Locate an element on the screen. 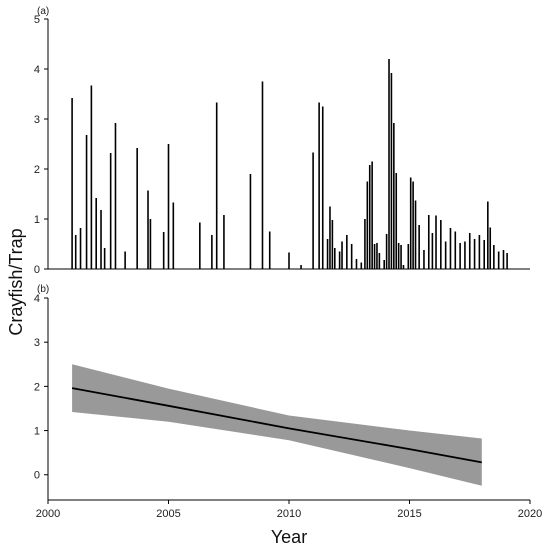 The width and height of the screenshot is (550, 548). panel-a-y-tick-label: 1 is located at coordinates (37, 220).